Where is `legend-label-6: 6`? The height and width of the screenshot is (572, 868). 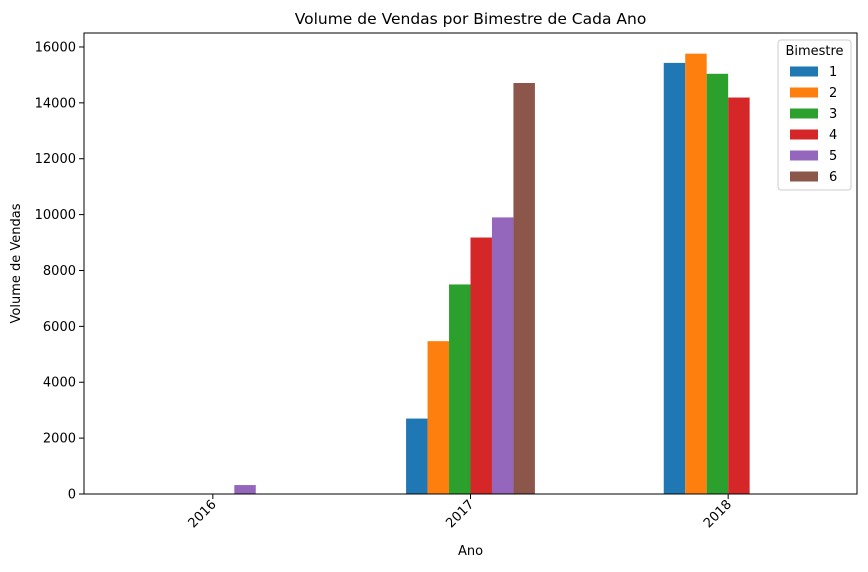
legend-label-6: 6 is located at coordinates (833, 177).